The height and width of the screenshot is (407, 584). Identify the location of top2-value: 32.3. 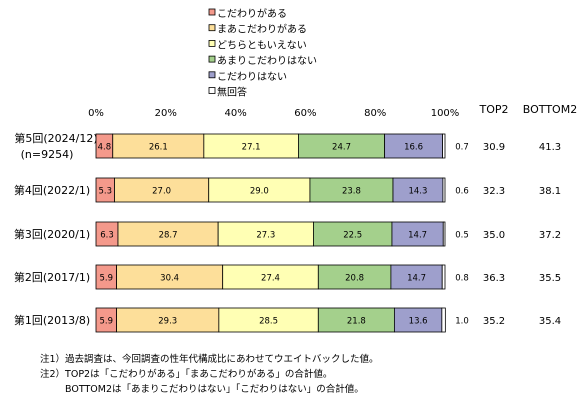
(494, 191).